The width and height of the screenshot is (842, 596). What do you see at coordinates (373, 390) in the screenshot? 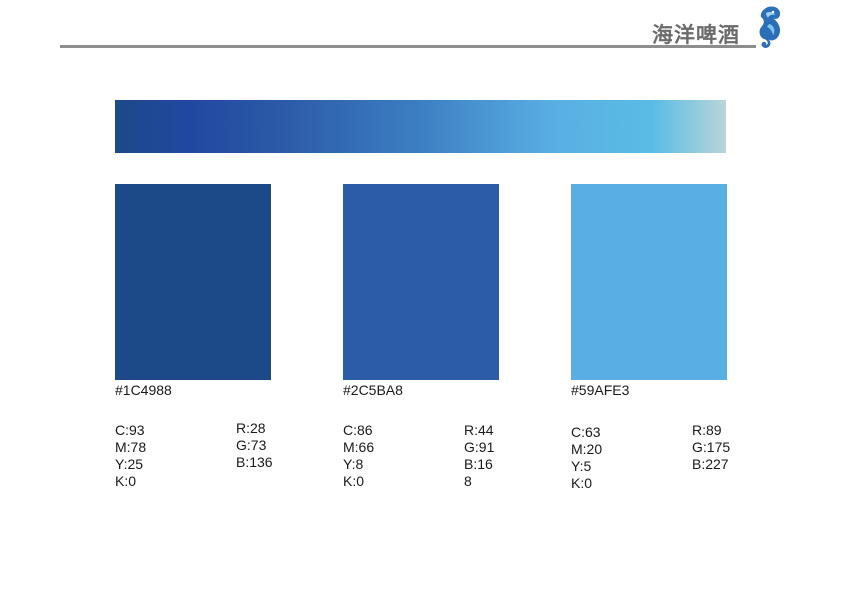
I see `hex-code: #2C5BA8` at bounding box center [373, 390].